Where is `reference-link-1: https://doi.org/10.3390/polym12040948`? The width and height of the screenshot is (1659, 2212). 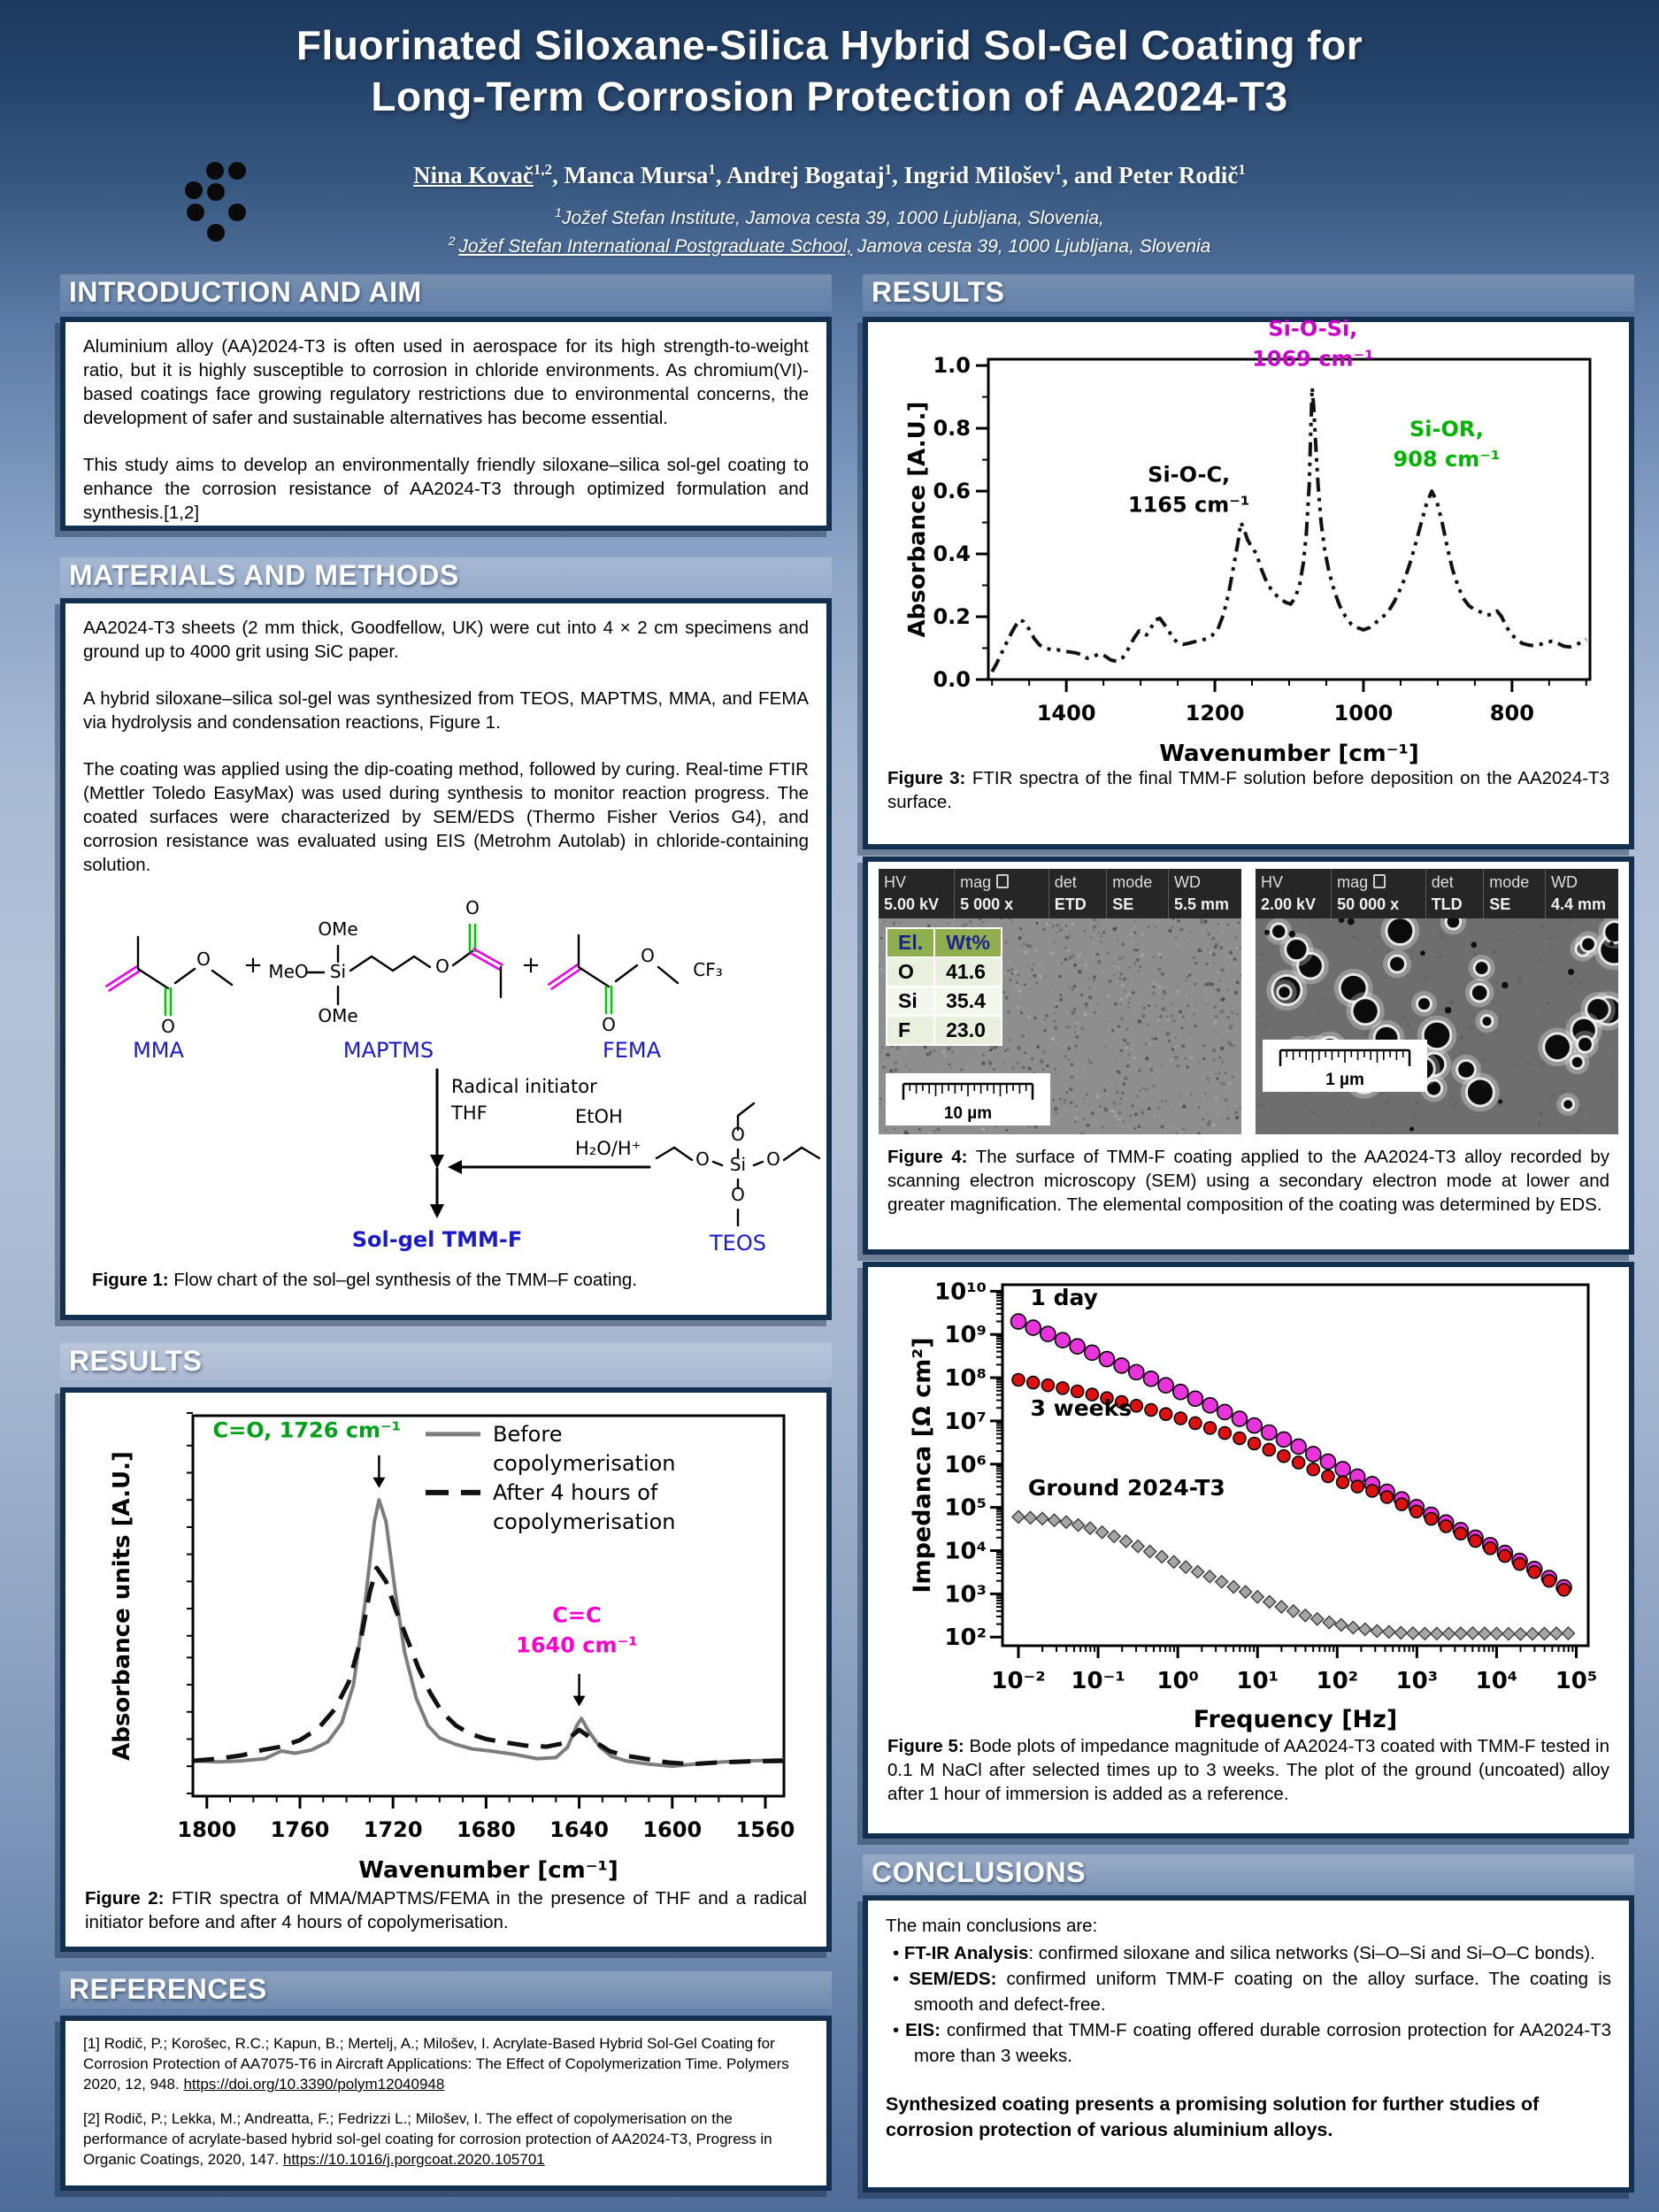 reference-link-1: https://doi.org/10.3390/polym12040948 is located at coordinates (314, 2085).